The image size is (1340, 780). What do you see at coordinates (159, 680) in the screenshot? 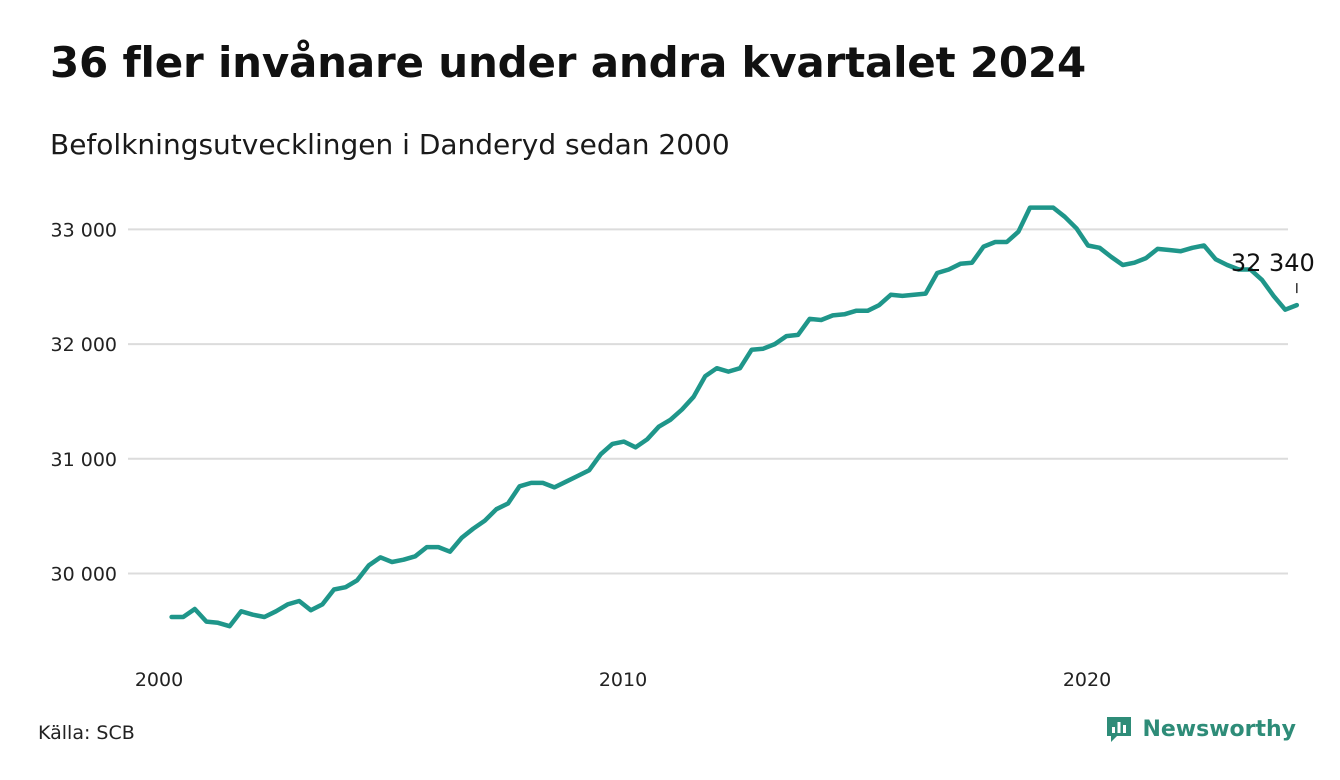
I see `x-tick-label: 2000` at bounding box center [159, 680].